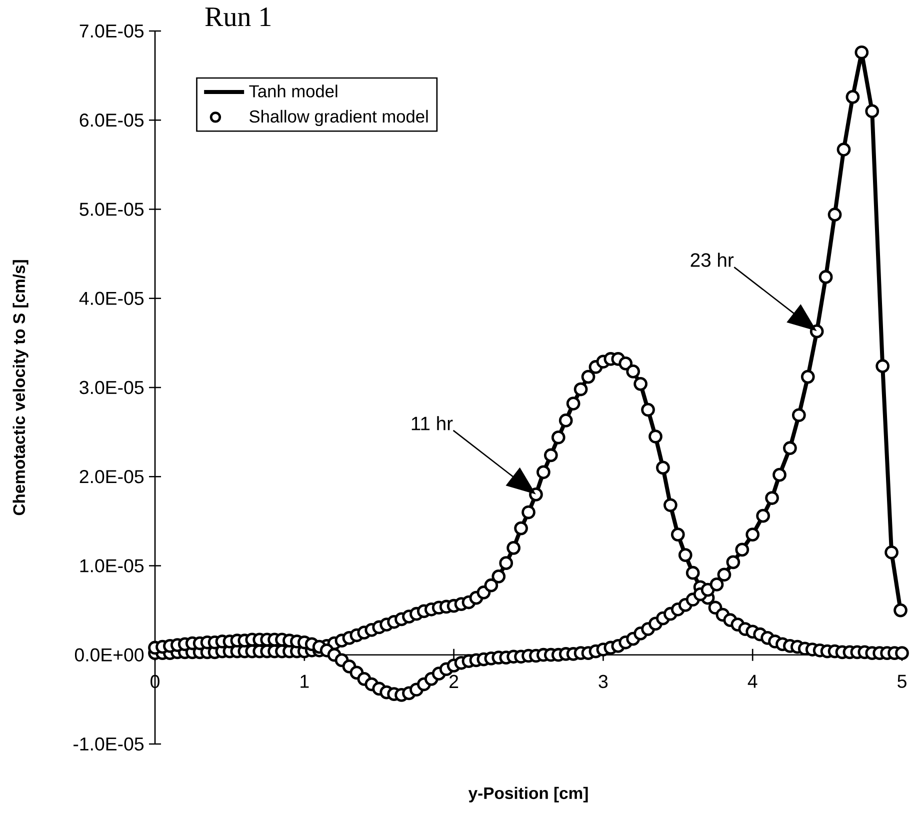 This screenshot has height=813, width=910. I want to click on legend-label: Shallow gradient model, so click(339, 118).